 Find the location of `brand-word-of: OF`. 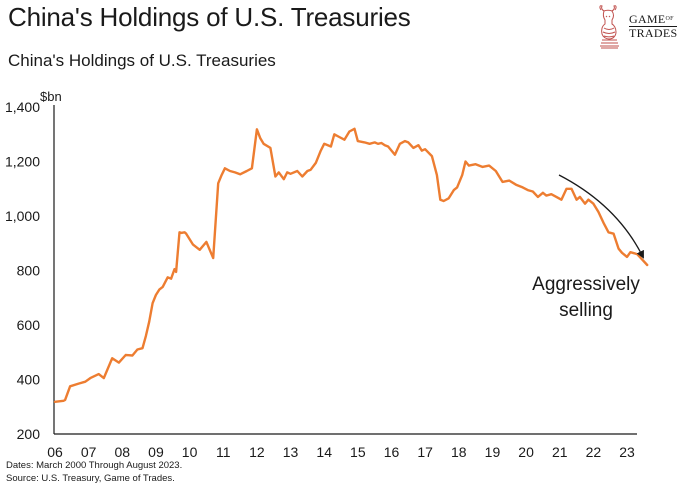

brand-word-of: OF is located at coordinates (669, 19).